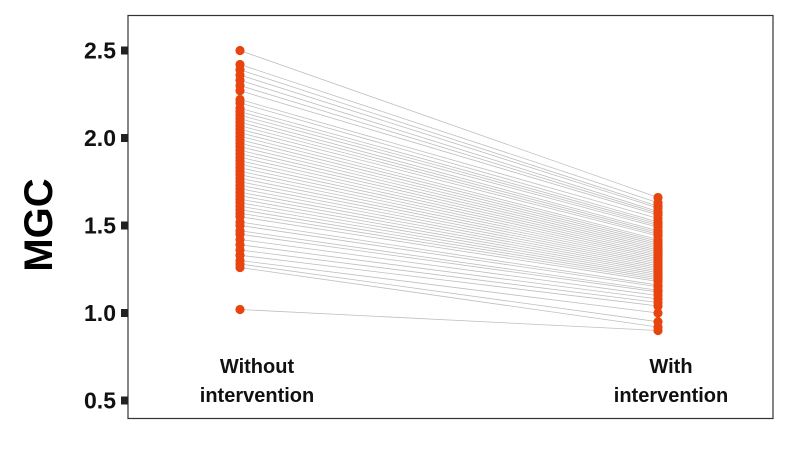  What do you see at coordinates (671, 381) in the screenshot?
I see `x-category-label: With intervention` at bounding box center [671, 381].